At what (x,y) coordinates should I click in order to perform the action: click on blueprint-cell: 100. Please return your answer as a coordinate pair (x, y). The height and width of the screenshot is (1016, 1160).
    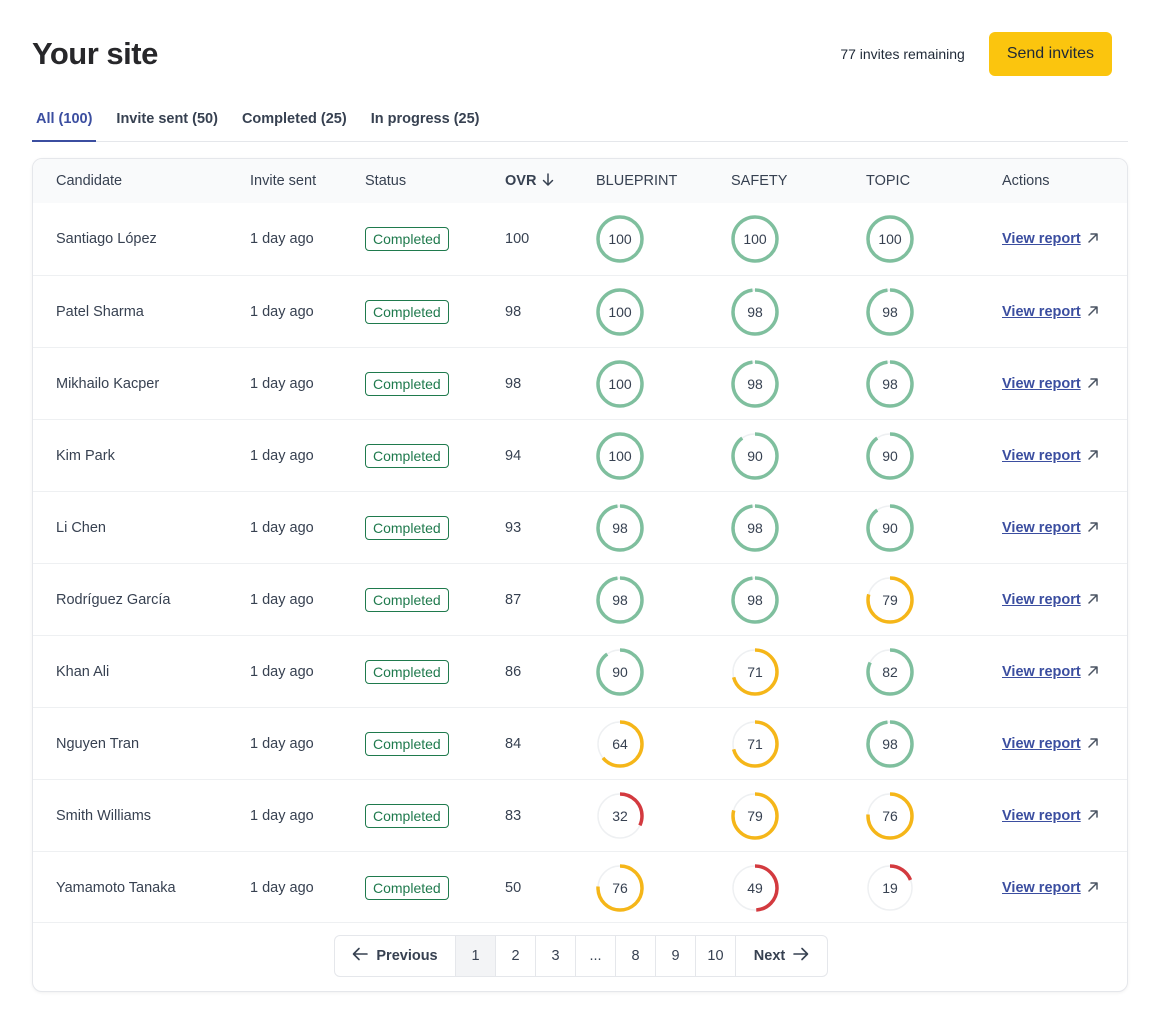
    Looking at the image, I should click on (620, 456).